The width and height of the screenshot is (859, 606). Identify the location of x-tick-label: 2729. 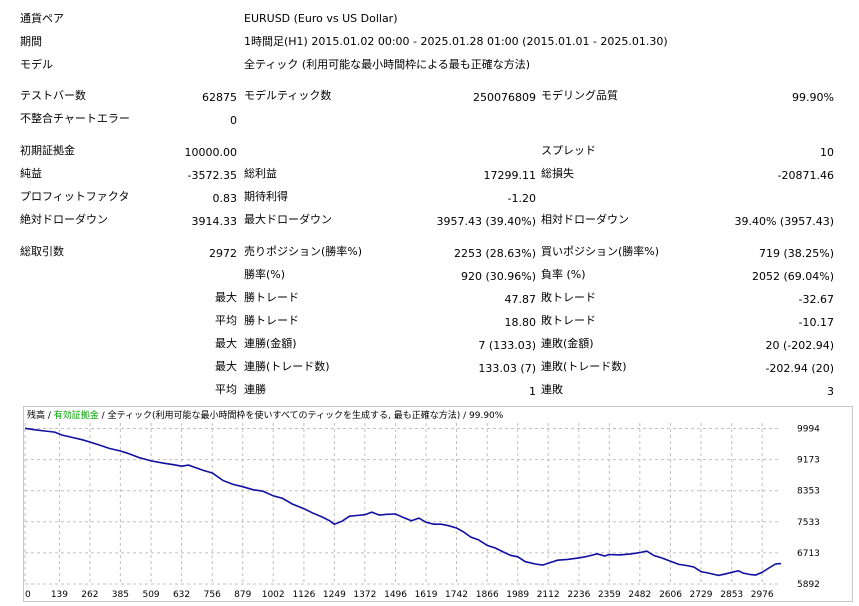
(701, 595).